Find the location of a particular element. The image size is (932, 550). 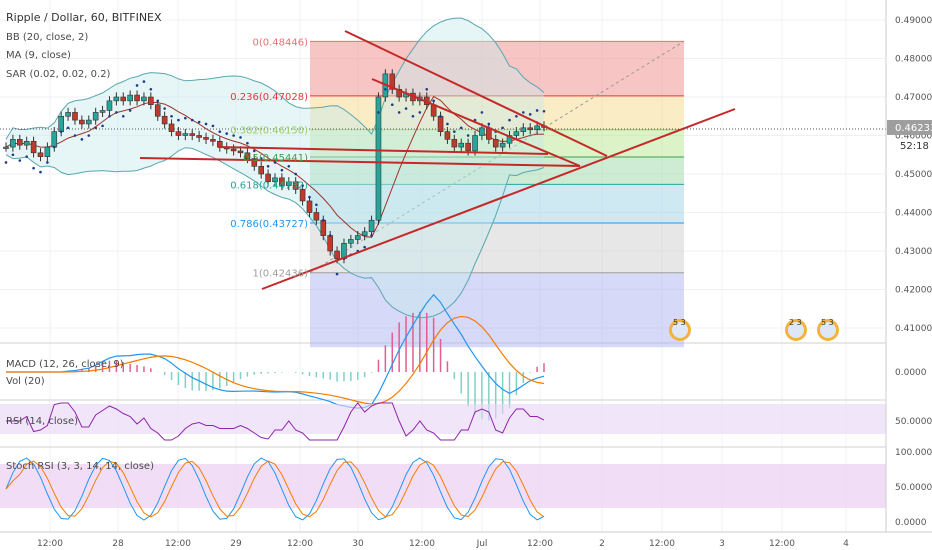

fib-level-label: 0.382(0.46150) is located at coordinates (269, 131).